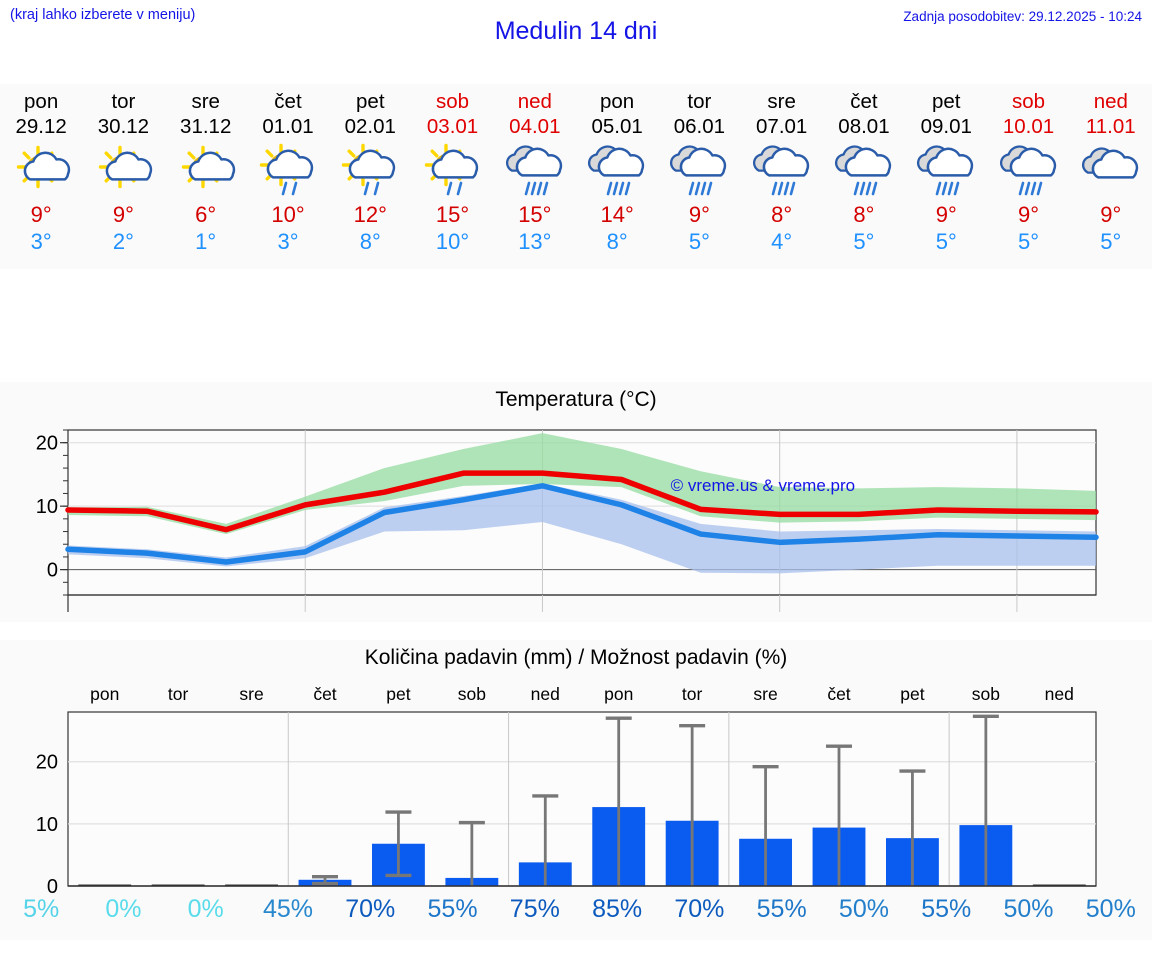 This screenshot has width=1152, height=975. Describe the element at coordinates (370, 101) in the screenshot. I see `day-of-week: pet` at that location.